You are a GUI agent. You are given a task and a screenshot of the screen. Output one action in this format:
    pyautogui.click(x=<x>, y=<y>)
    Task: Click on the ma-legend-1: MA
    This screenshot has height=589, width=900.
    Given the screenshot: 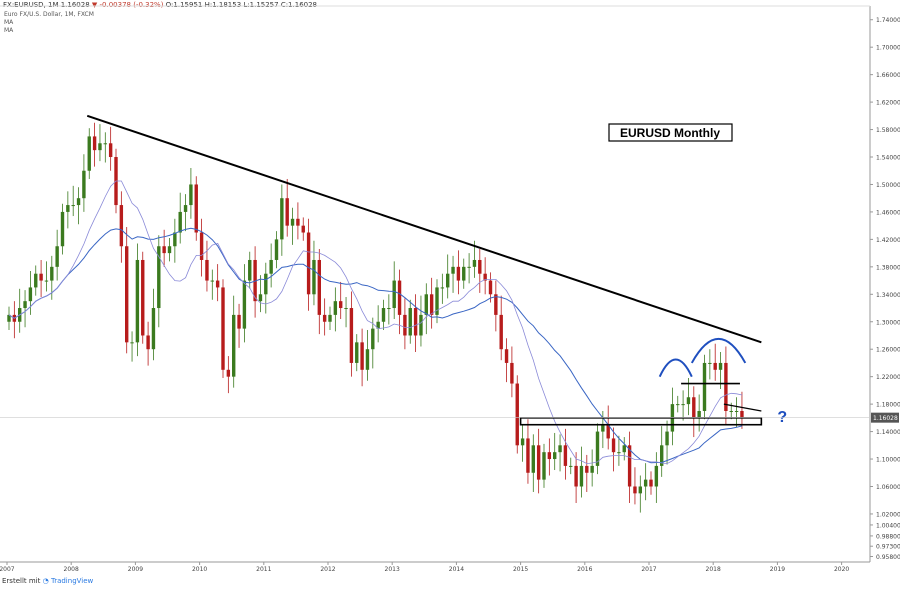 What is the action you would take?
    pyautogui.click(x=9, y=22)
    